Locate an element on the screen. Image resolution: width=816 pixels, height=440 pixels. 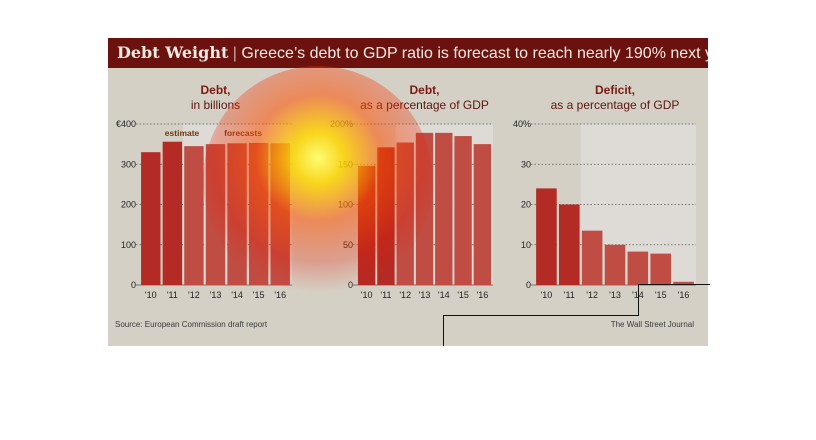
y-tick-label: 10 is located at coordinates (526, 245).